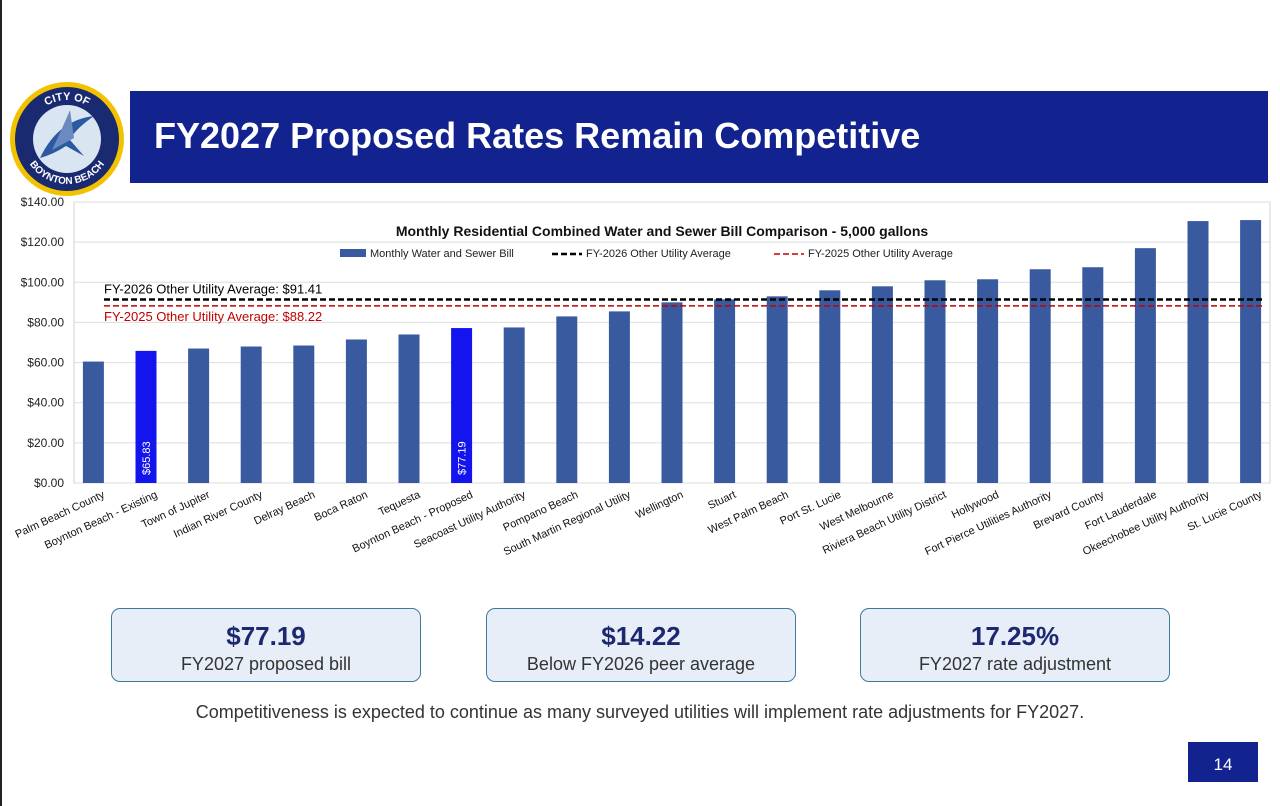 The height and width of the screenshot is (806, 1280). What do you see at coordinates (45, 443) in the screenshot?
I see `y-tick-label: $20.00` at bounding box center [45, 443].